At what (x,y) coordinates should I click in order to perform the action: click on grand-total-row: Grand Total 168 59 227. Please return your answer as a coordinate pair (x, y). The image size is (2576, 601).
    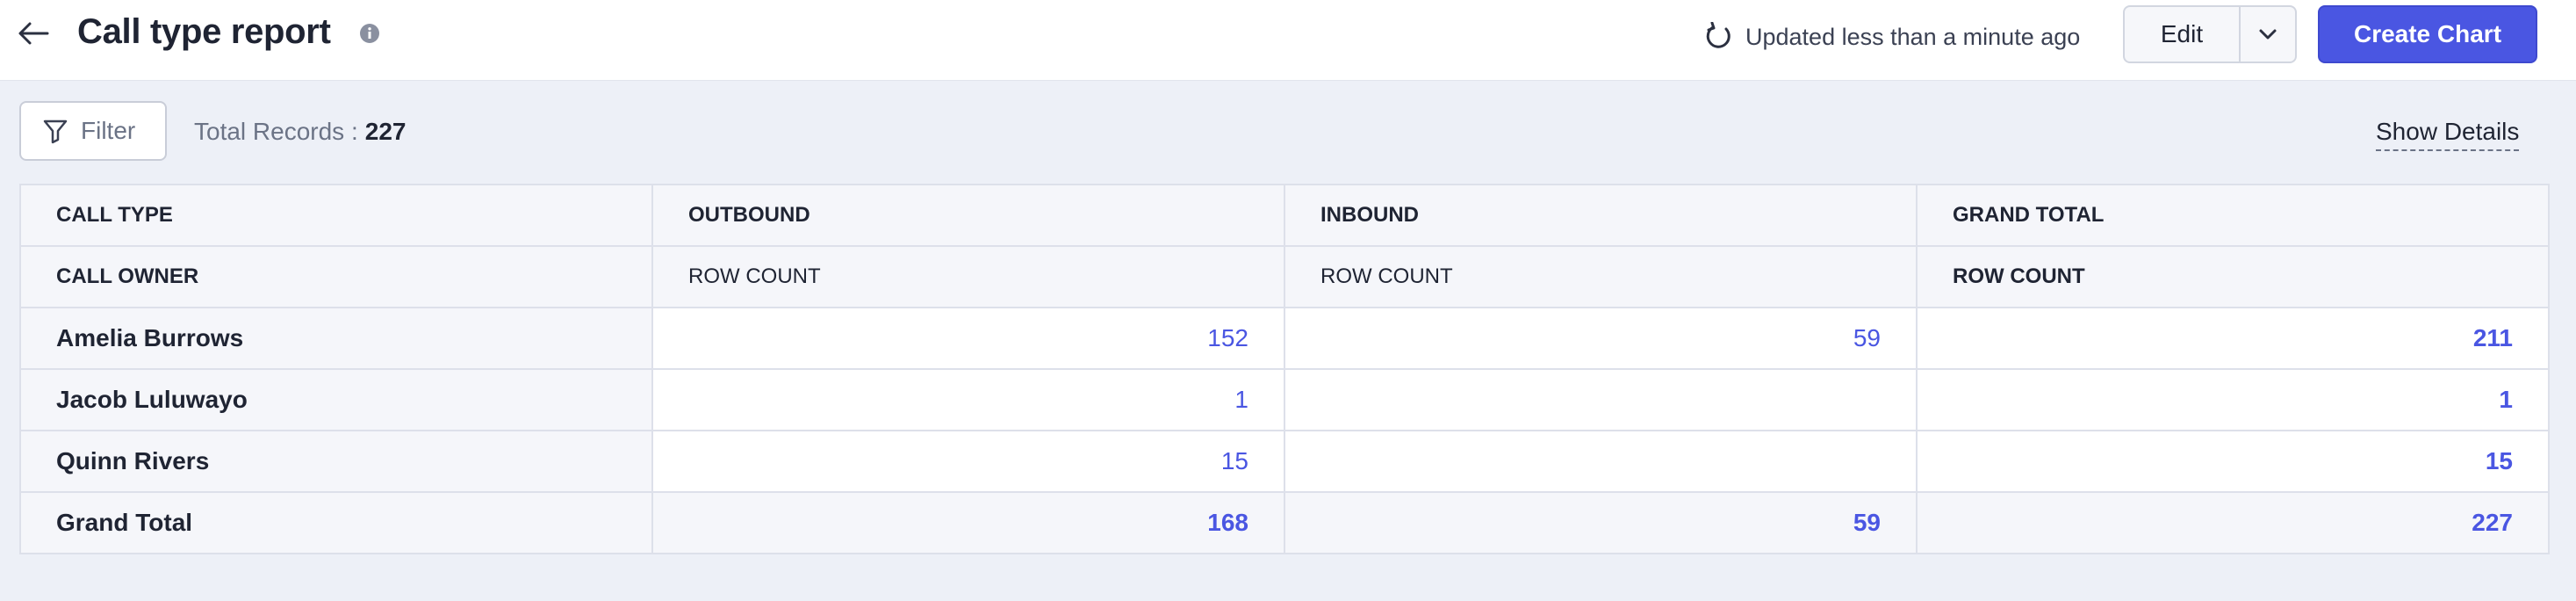
    Looking at the image, I should click on (1284, 523).